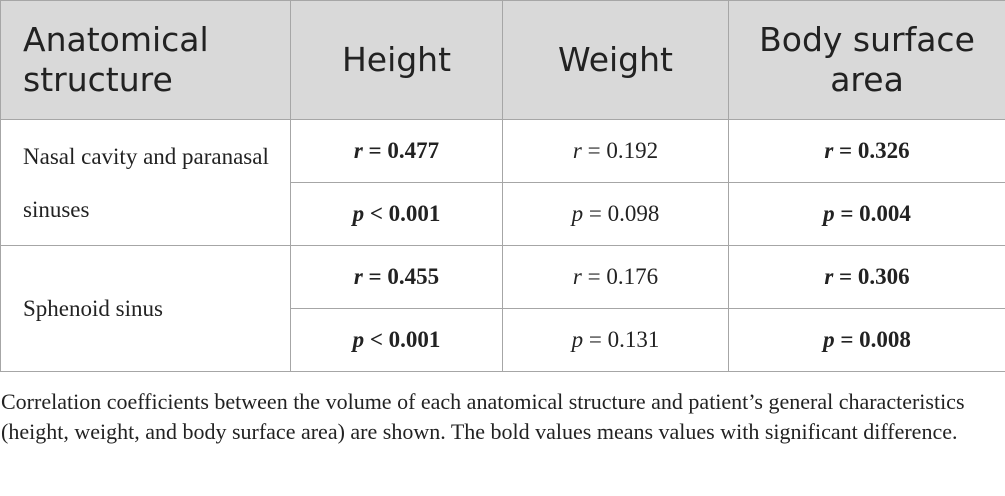 Image resolution: width=1005 pixels, height=496 pixels. Describe the element at coordinates (632, 150) in the screenshot. I see `stat-value: 0.192` at that location.